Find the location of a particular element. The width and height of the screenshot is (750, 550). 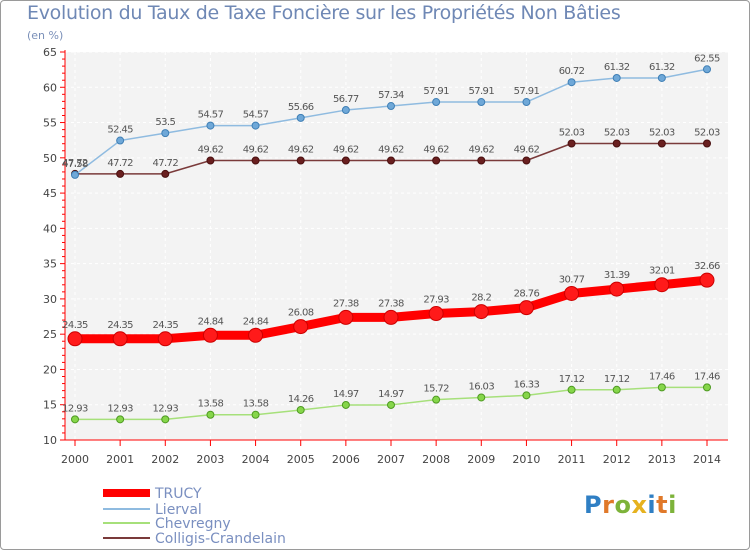

data-label-trucy: 32.66 is located at coordinates (707, 266).